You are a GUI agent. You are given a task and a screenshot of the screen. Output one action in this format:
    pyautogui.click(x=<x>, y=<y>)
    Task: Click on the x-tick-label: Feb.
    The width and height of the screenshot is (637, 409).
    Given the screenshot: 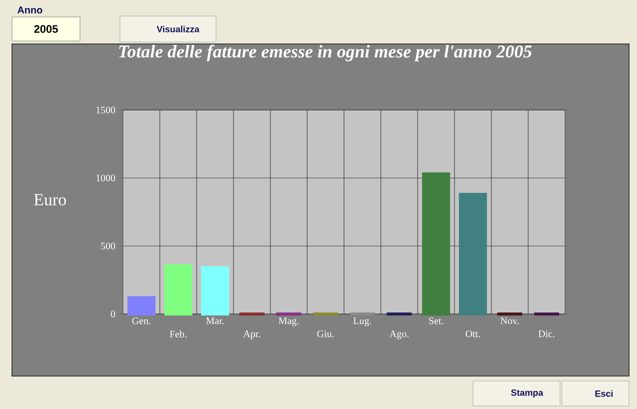 What is the action you would take?
    pyautogui.click(x=178, y=334)
    